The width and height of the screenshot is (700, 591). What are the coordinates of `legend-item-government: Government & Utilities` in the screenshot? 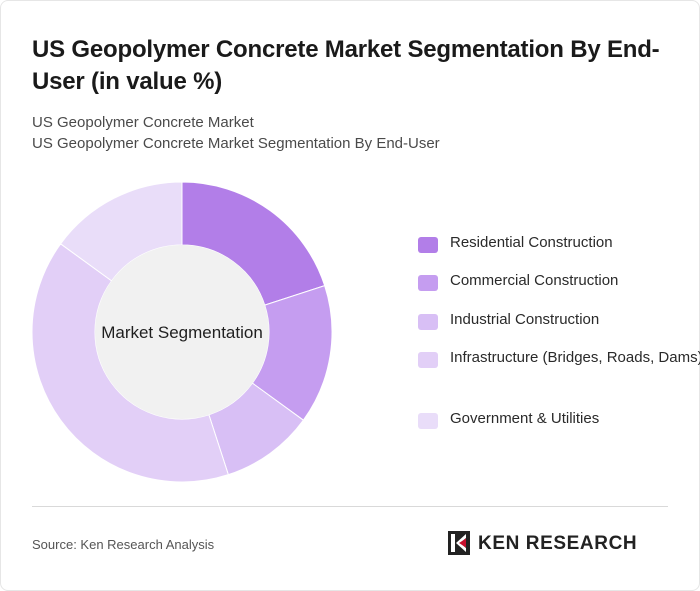 It's located at (508, 419).